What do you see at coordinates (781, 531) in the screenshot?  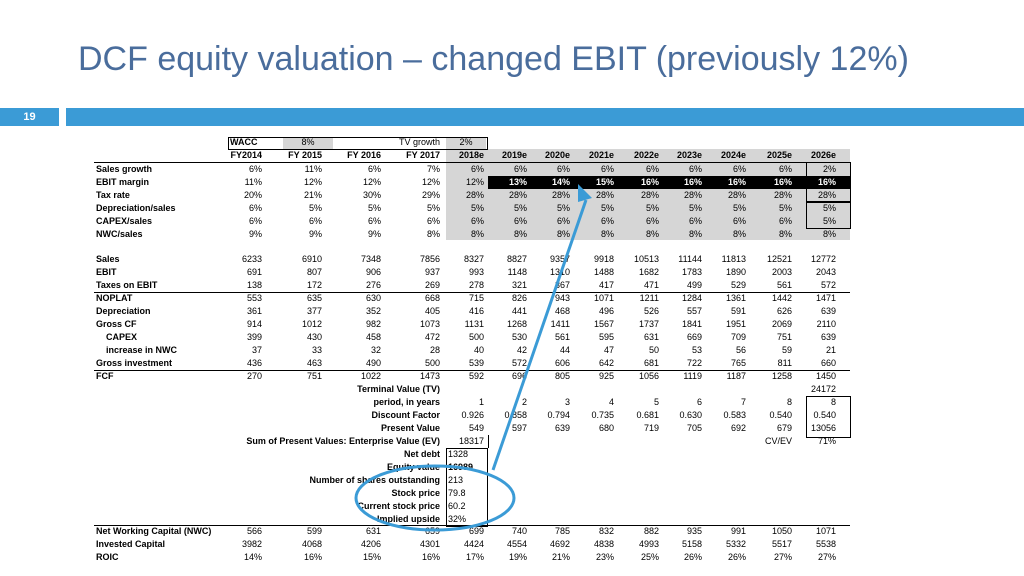 I see `data-cell: 1050` at bounding box center [781, 531].